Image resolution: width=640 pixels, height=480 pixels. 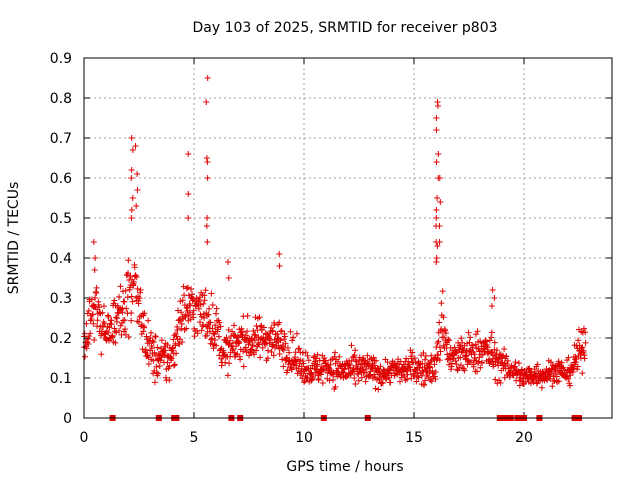 What do you see at coordinates (194, 438) in the screenshot?
I see `x-tick-label: 5` at bounding box center [194, 438].